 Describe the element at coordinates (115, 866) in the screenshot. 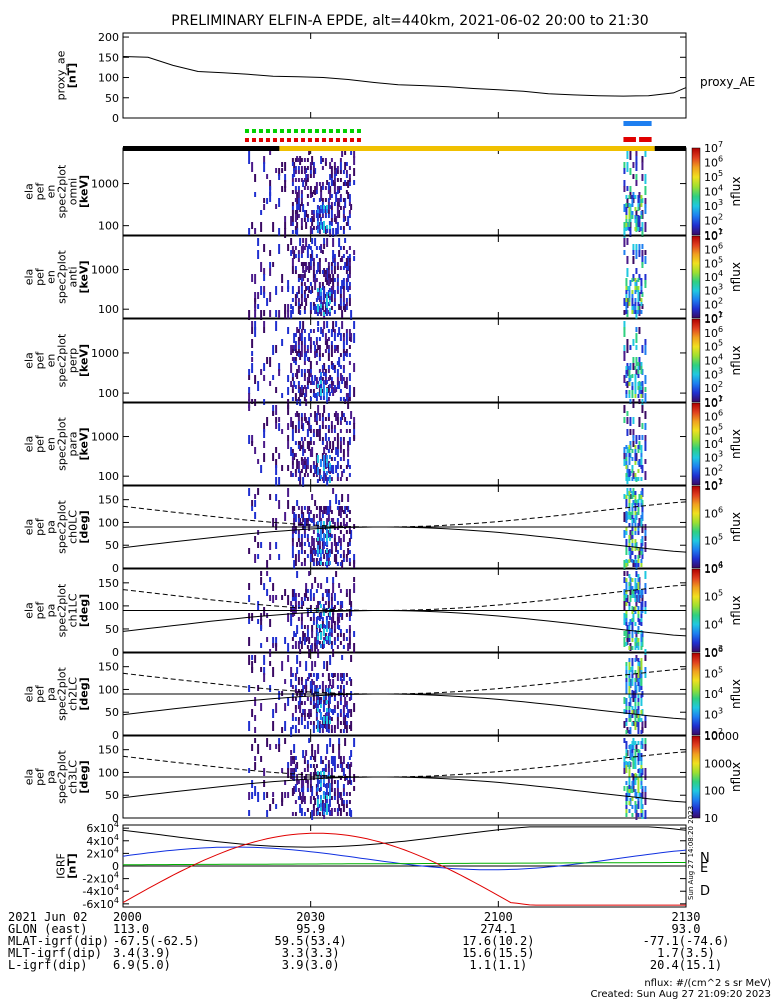

I see `igrf-ytick-label: 0` at that location.